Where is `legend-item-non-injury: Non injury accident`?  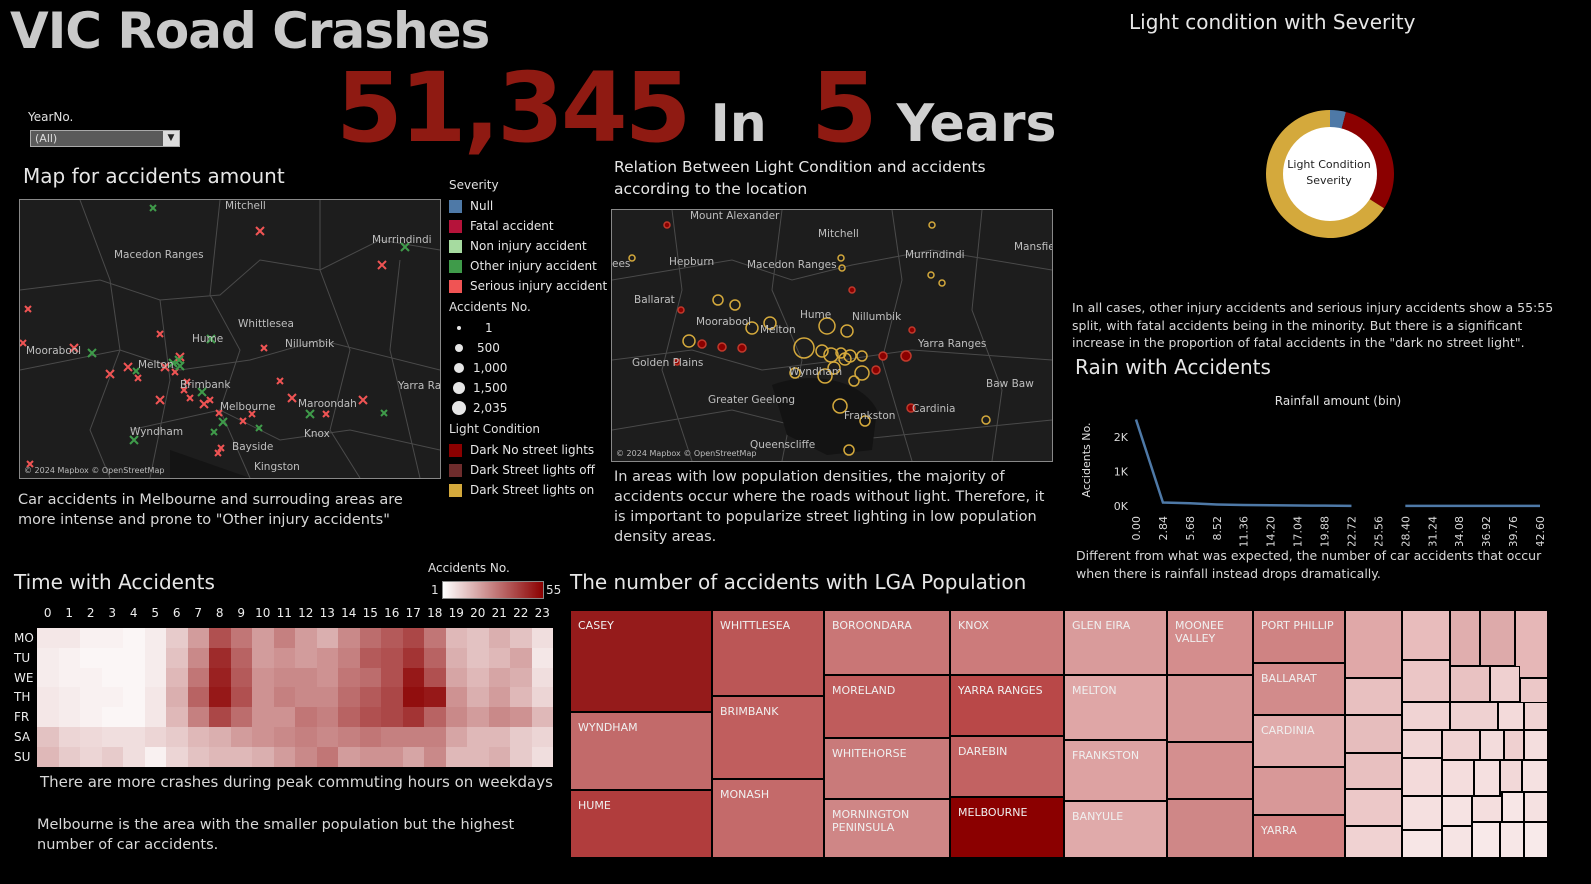
legend-item-non-injury: Non injury accident is located at coordinates (529, 246).